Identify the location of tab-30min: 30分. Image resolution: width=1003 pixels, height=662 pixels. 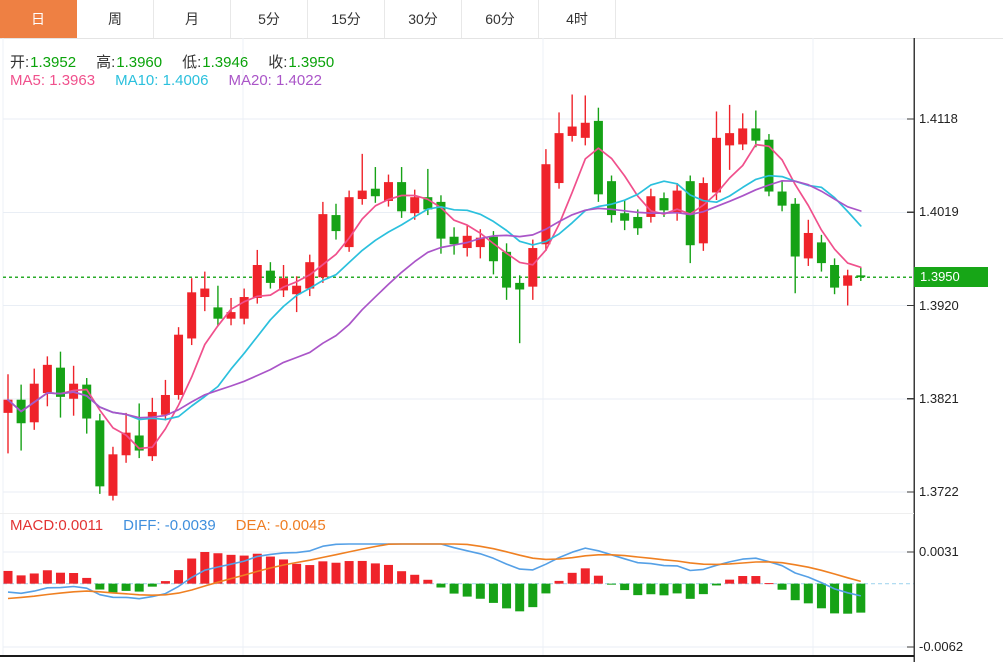
(423, 19).